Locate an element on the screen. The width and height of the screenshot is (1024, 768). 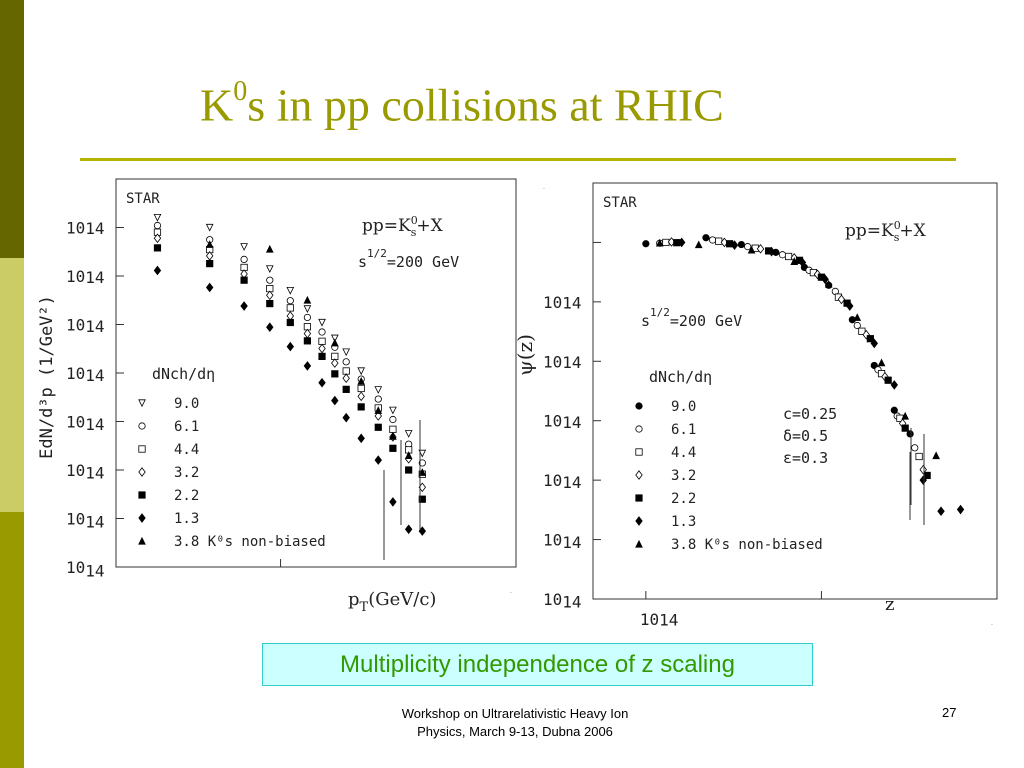
right-xtick-label-2: 1014 is located at coordinates (992, 625).